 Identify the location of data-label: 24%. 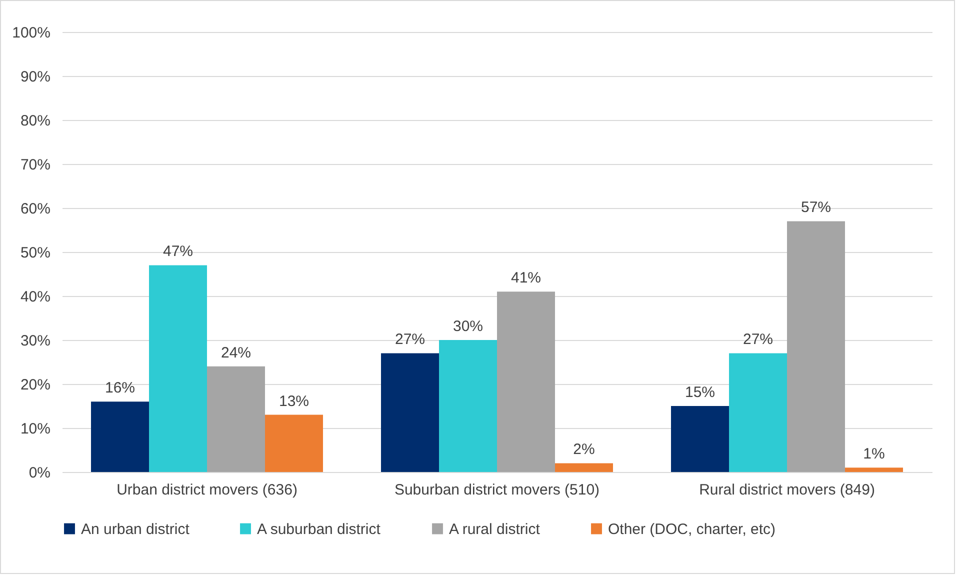
(236, 353).